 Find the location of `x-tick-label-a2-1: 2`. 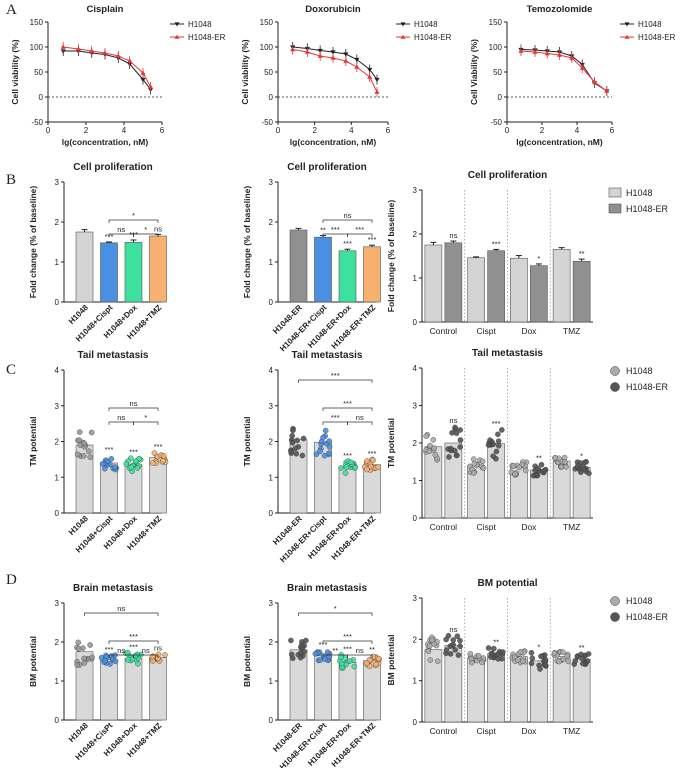

x-tick-label-a2-1: 2 is located at coordinates (542, 130).